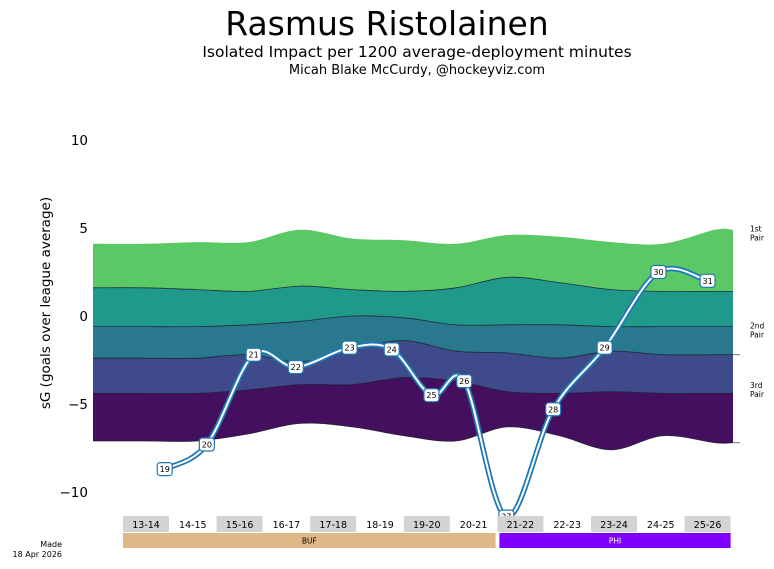 Image resolution: width=774 pixels, height=569 pixels. I want to click on data-point: 19, so click(164, 469).